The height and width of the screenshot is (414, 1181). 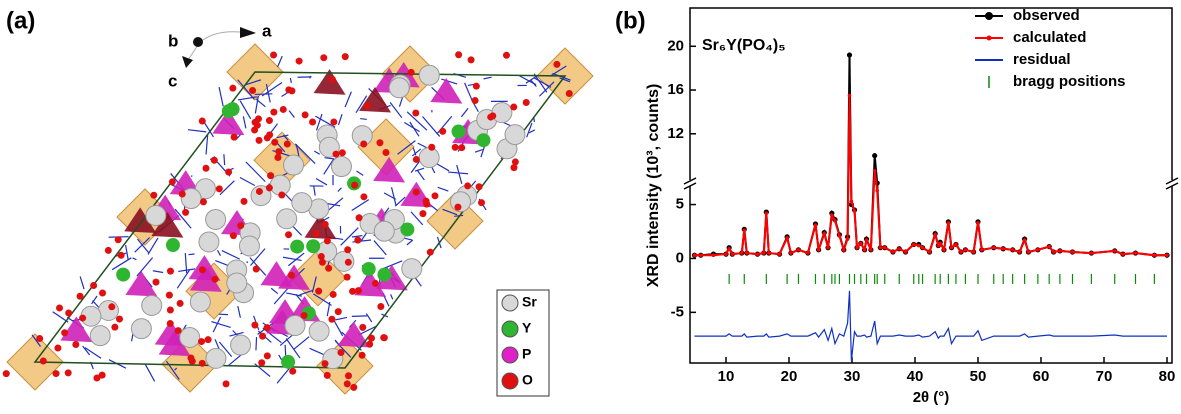 What do you see at coordinates (1069, 81) in the screenshot?
I see `legend-label: bragg positions` at bounding box center [1069, 81].